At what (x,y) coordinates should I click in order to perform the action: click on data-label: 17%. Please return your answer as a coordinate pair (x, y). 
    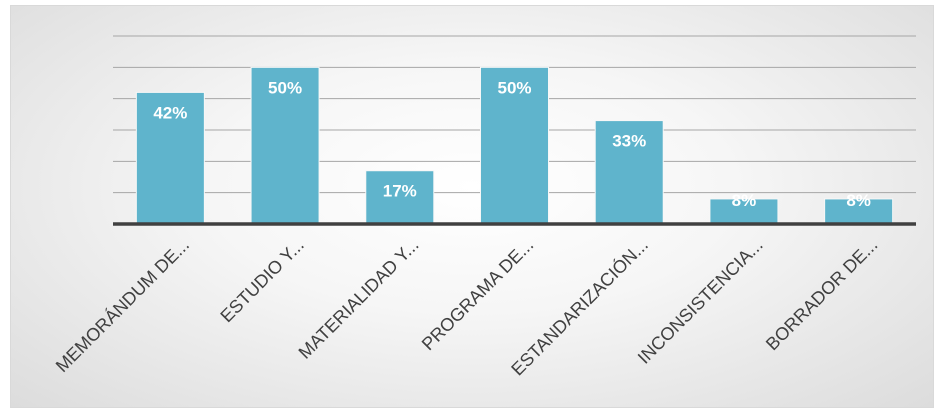
    Looking at the image, I should click on (400, 191).